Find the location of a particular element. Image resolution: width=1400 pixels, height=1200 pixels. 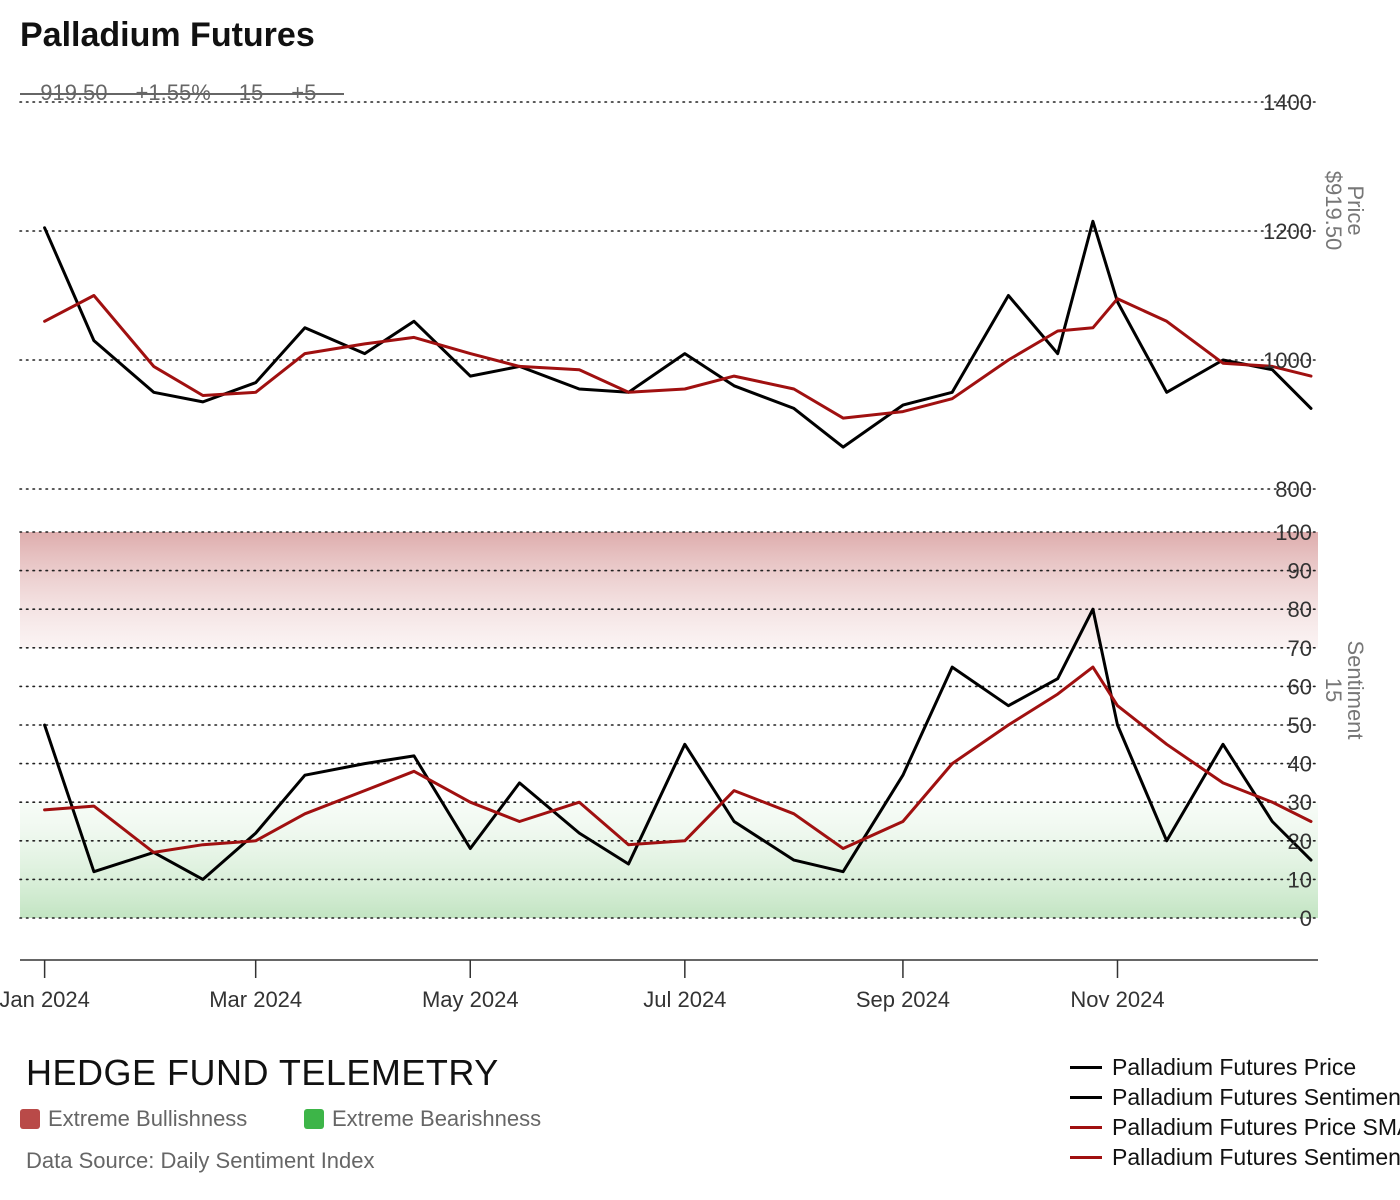

x-tick-label: Sep 2024 is located at coordinates (903, 999).